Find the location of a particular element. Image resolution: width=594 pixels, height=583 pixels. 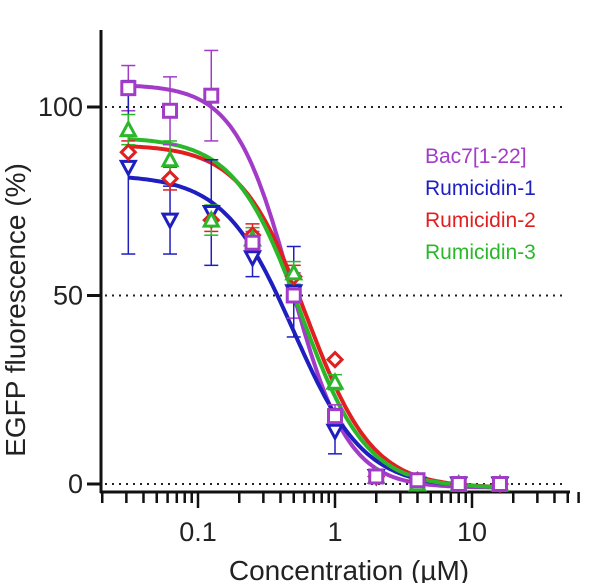

x-tick-label: 10 is located at coordinates (472, 532).